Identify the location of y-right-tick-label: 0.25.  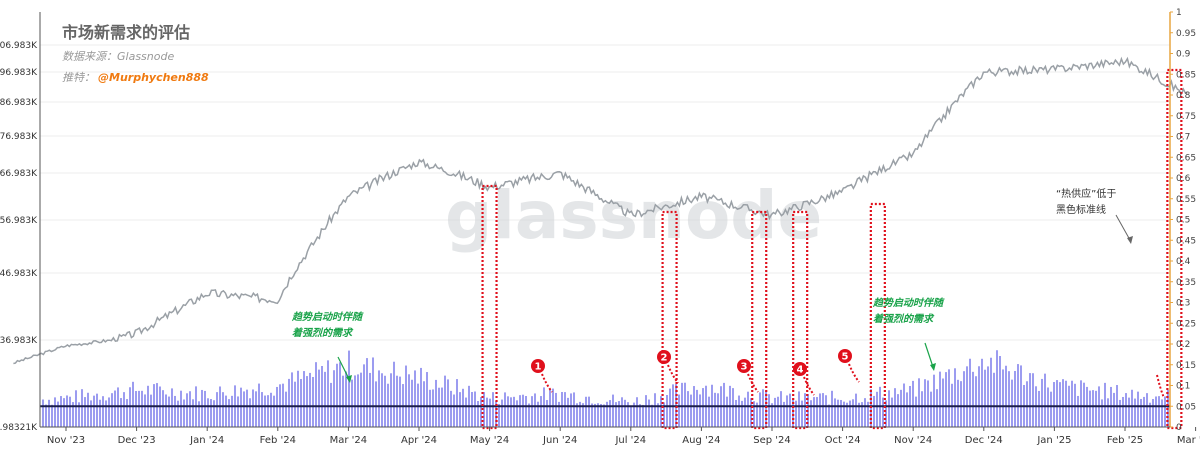
(1186, 324).